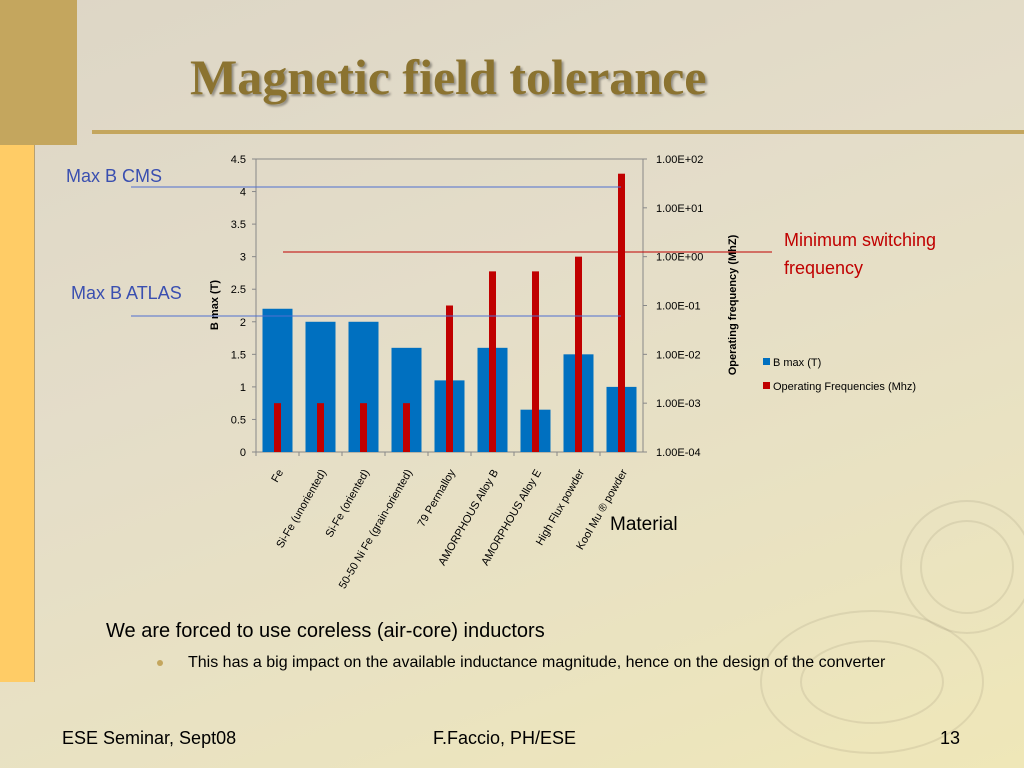  What do you see at coordinates (238, 290) in the screenshot?
I see `y-tick-label: 2.5` at bounding box center [238, 290].